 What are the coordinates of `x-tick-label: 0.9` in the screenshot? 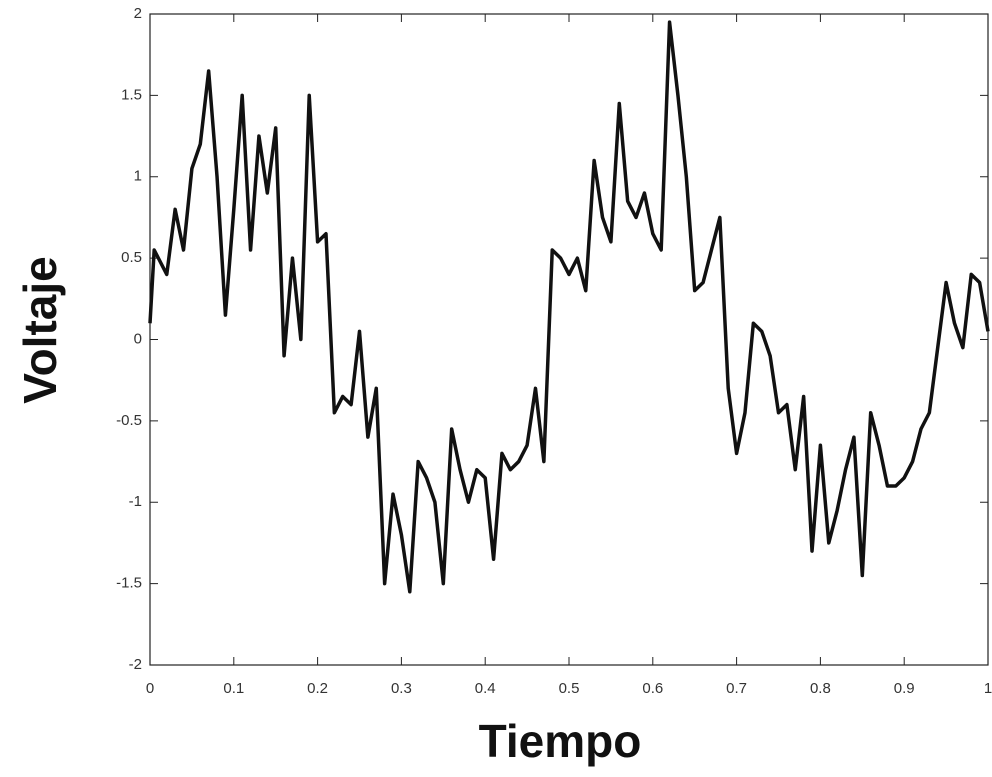 It's located at (904, 688).